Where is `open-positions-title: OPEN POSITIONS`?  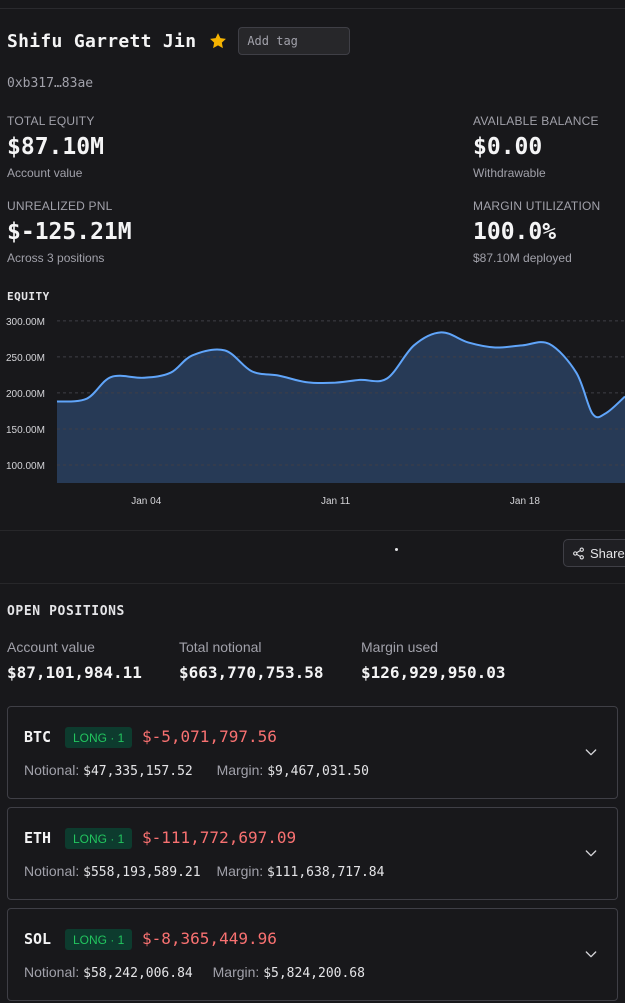
open-positions-title: OPEN POSITIONS is located at coordinates (66, 611).